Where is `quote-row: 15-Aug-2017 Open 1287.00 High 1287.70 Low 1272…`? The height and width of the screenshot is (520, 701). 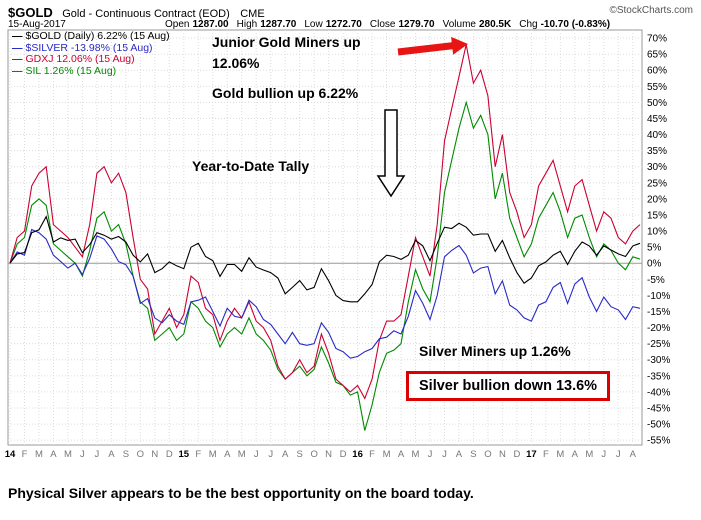
quote-row: 15-Aug-2017 Open 1287.00 High 1287.70 Low 1272… is located at coordinates (350, 24).